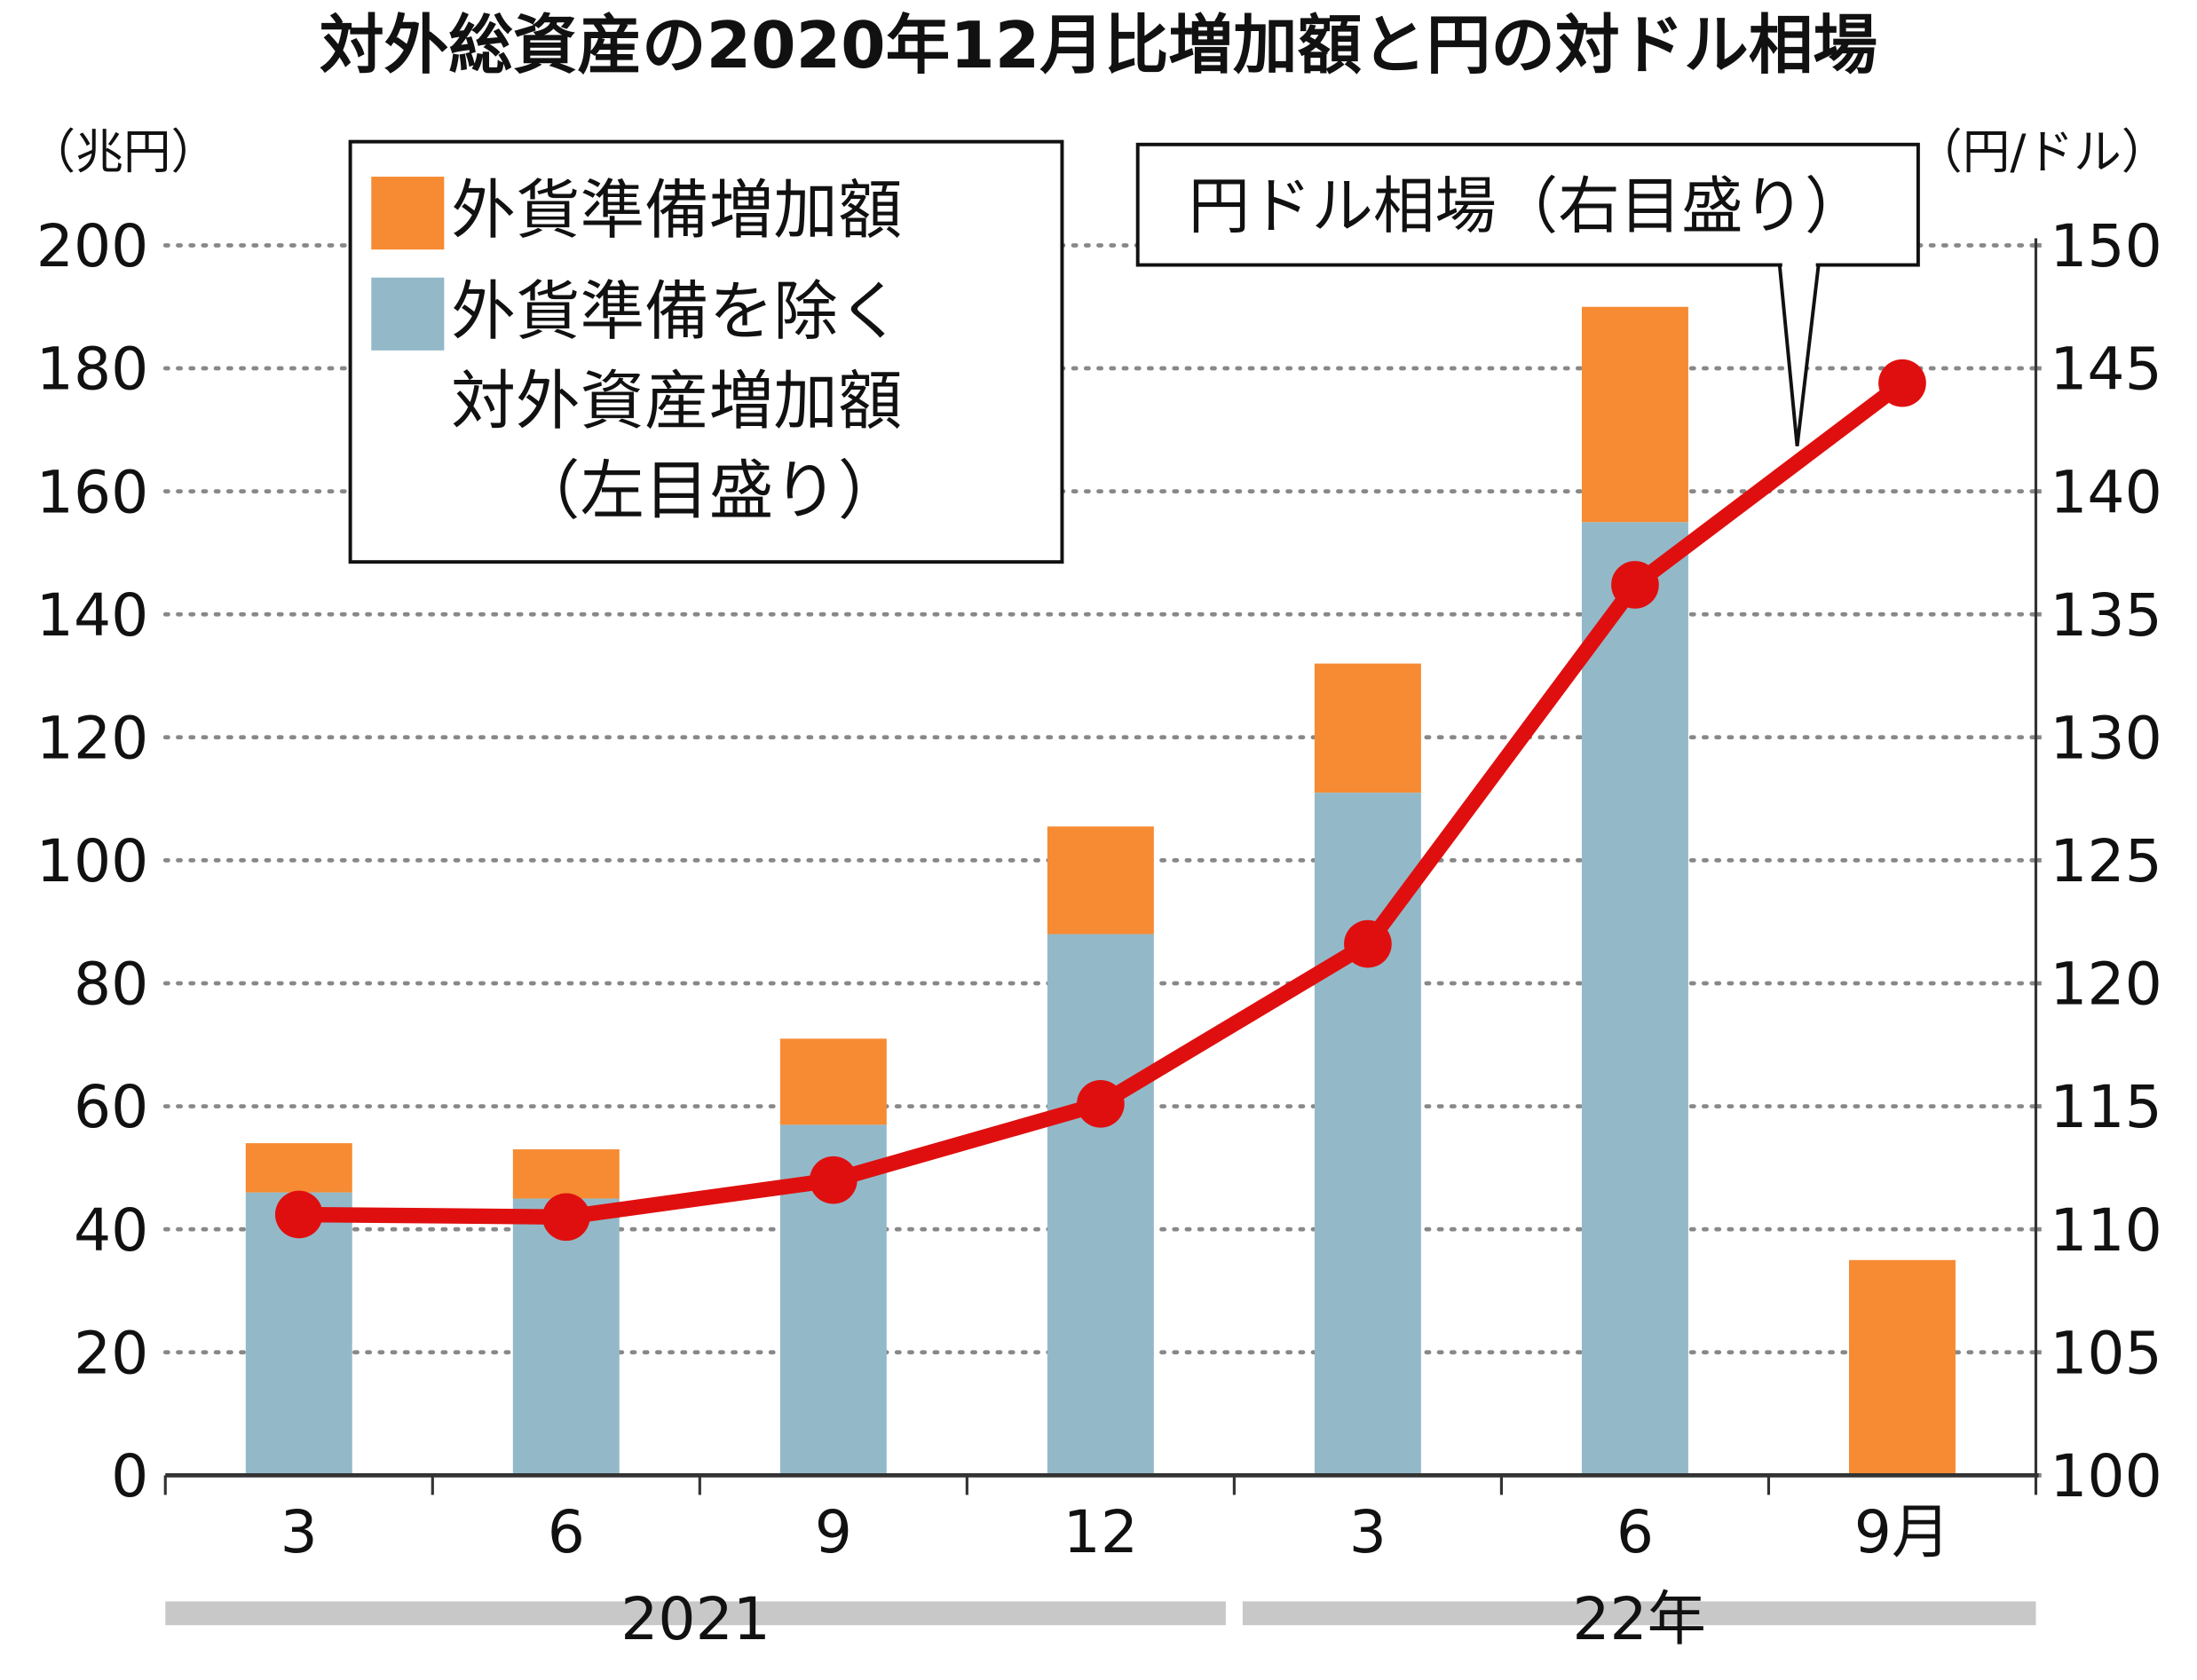 The image size is (2197, 1680). Describe the element at coordinates (123, 152) in the screenshot. I see `y-axis-label: （兆円）` at that location.